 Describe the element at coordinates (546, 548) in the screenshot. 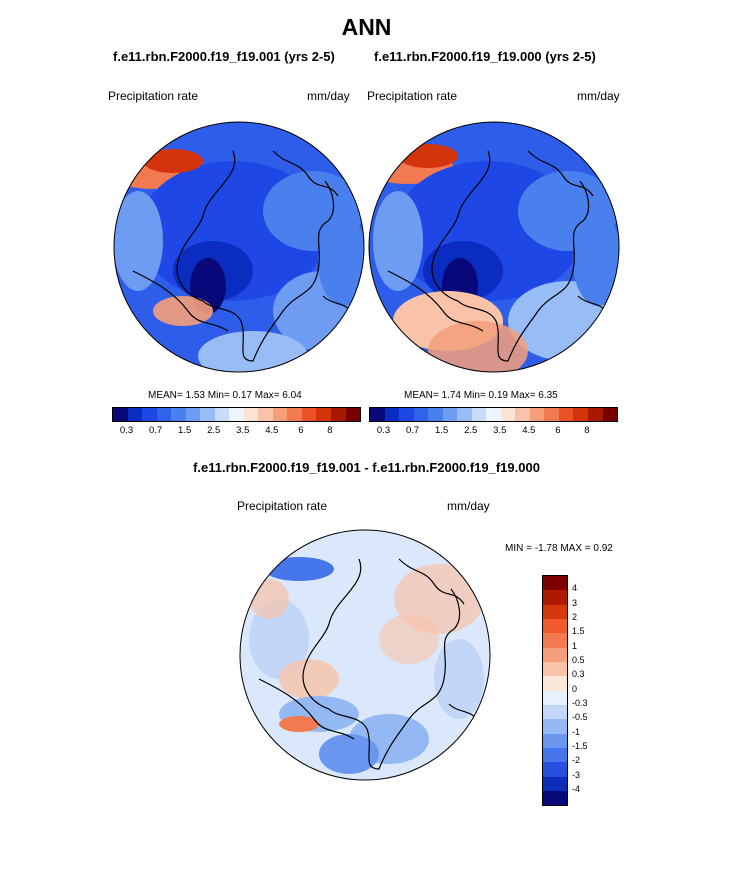

I see `diff-min-value: -1.78` at that location.